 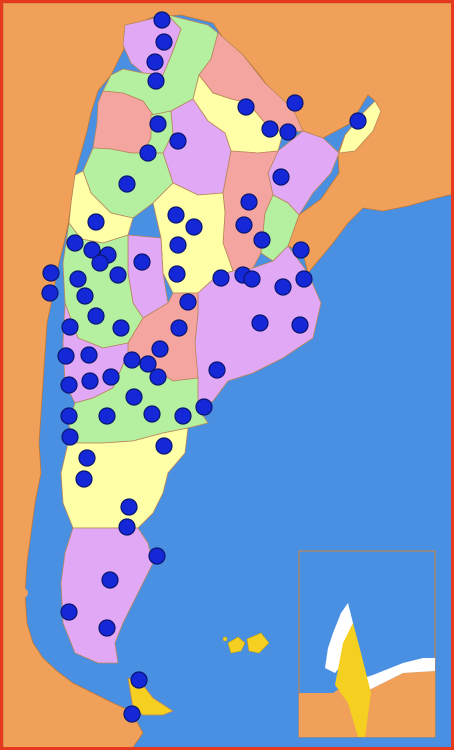 What do you see at coordinates (96, 222) in the screenshot?
I see `location-marker-m18` at bounding box center [96, 222].